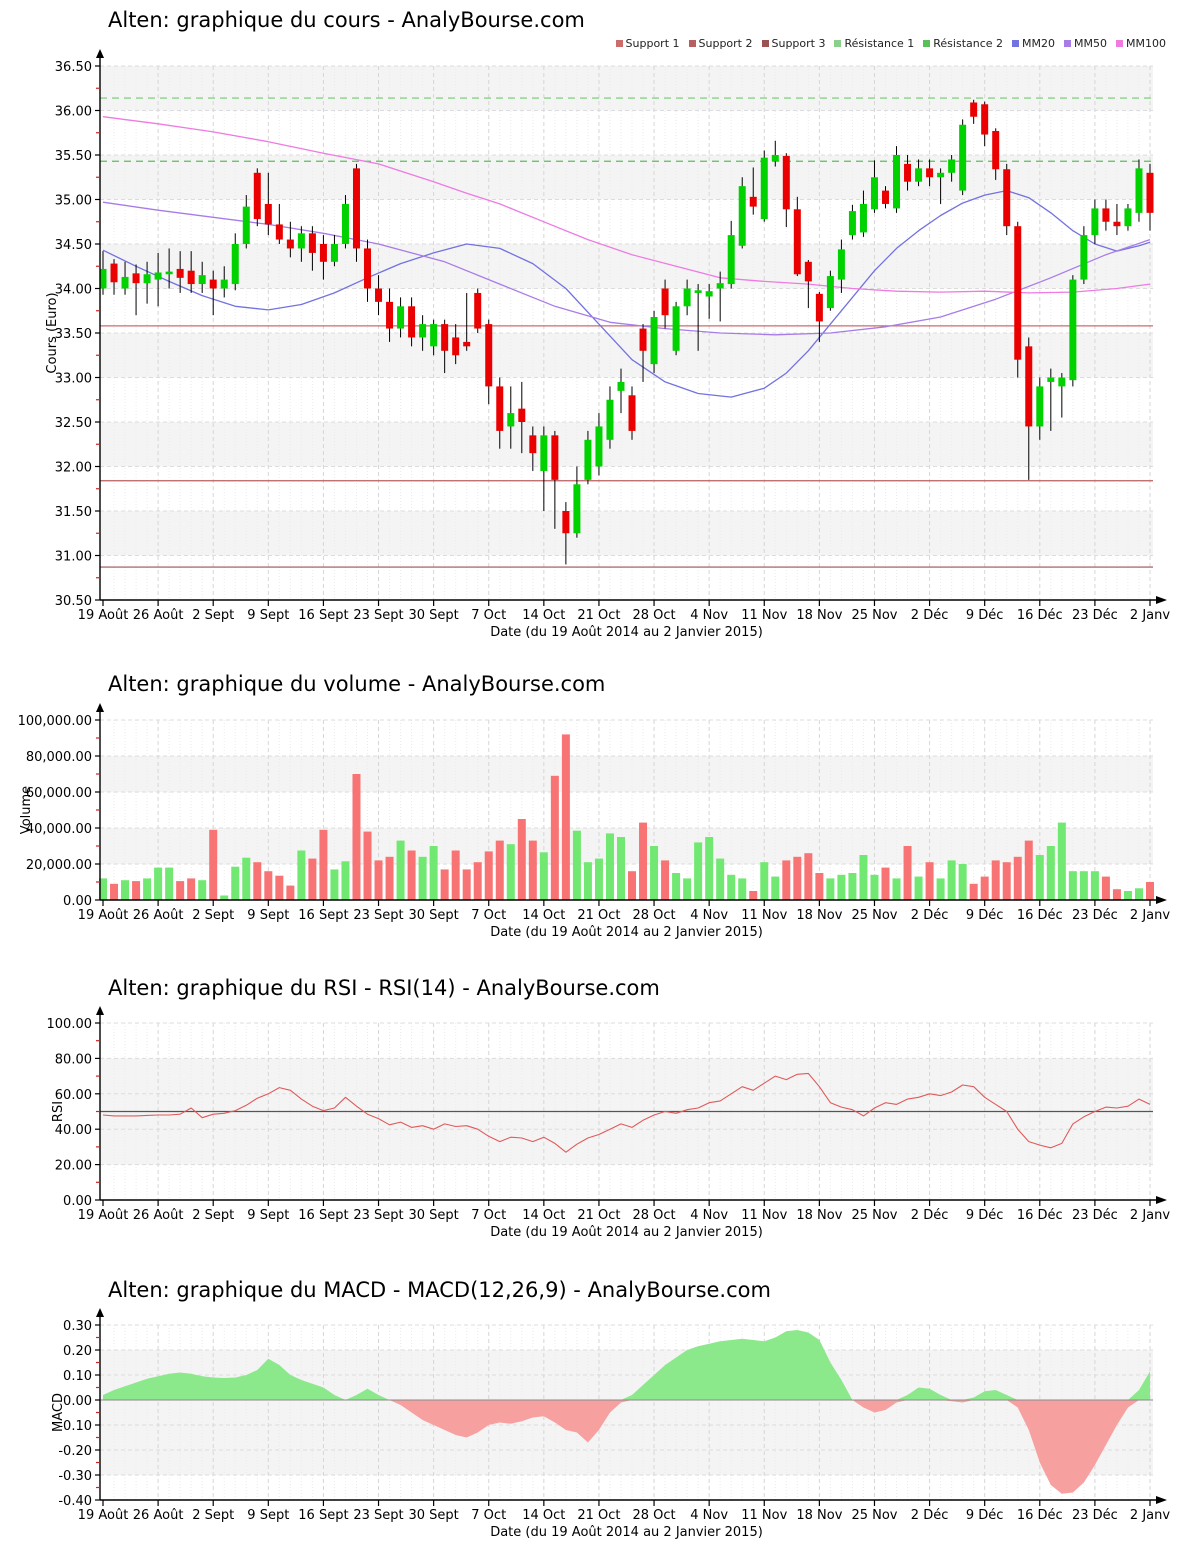  I want to click on svg-text: 32.50, so click(73, 423).